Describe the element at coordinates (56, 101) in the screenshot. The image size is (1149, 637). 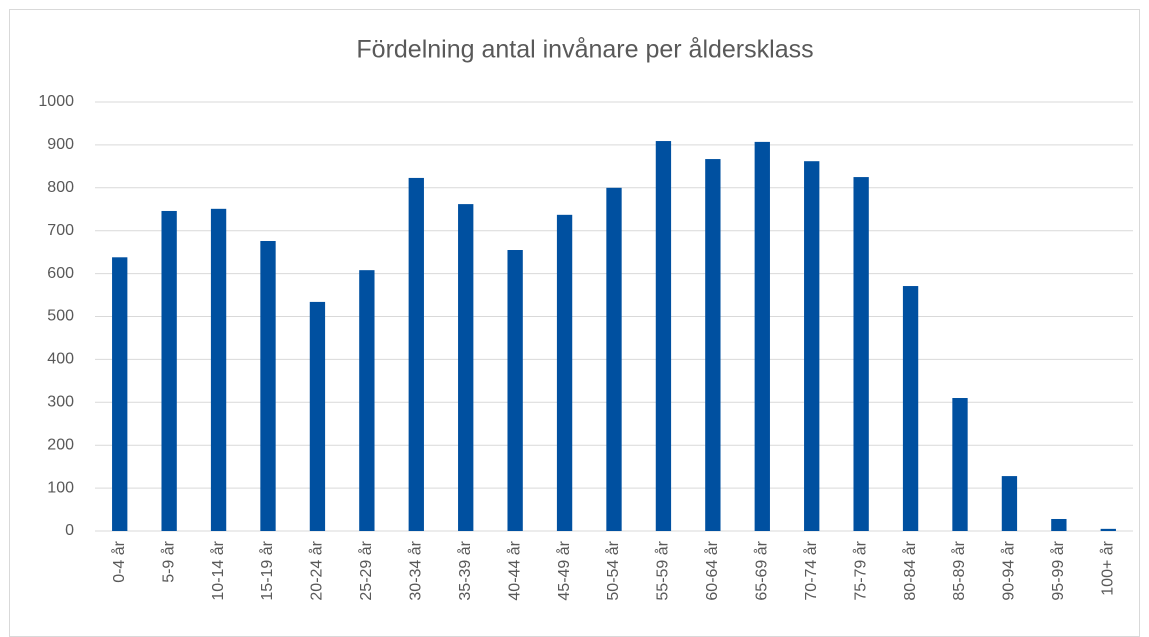
I see `y-tick-label: 1000` at that location.